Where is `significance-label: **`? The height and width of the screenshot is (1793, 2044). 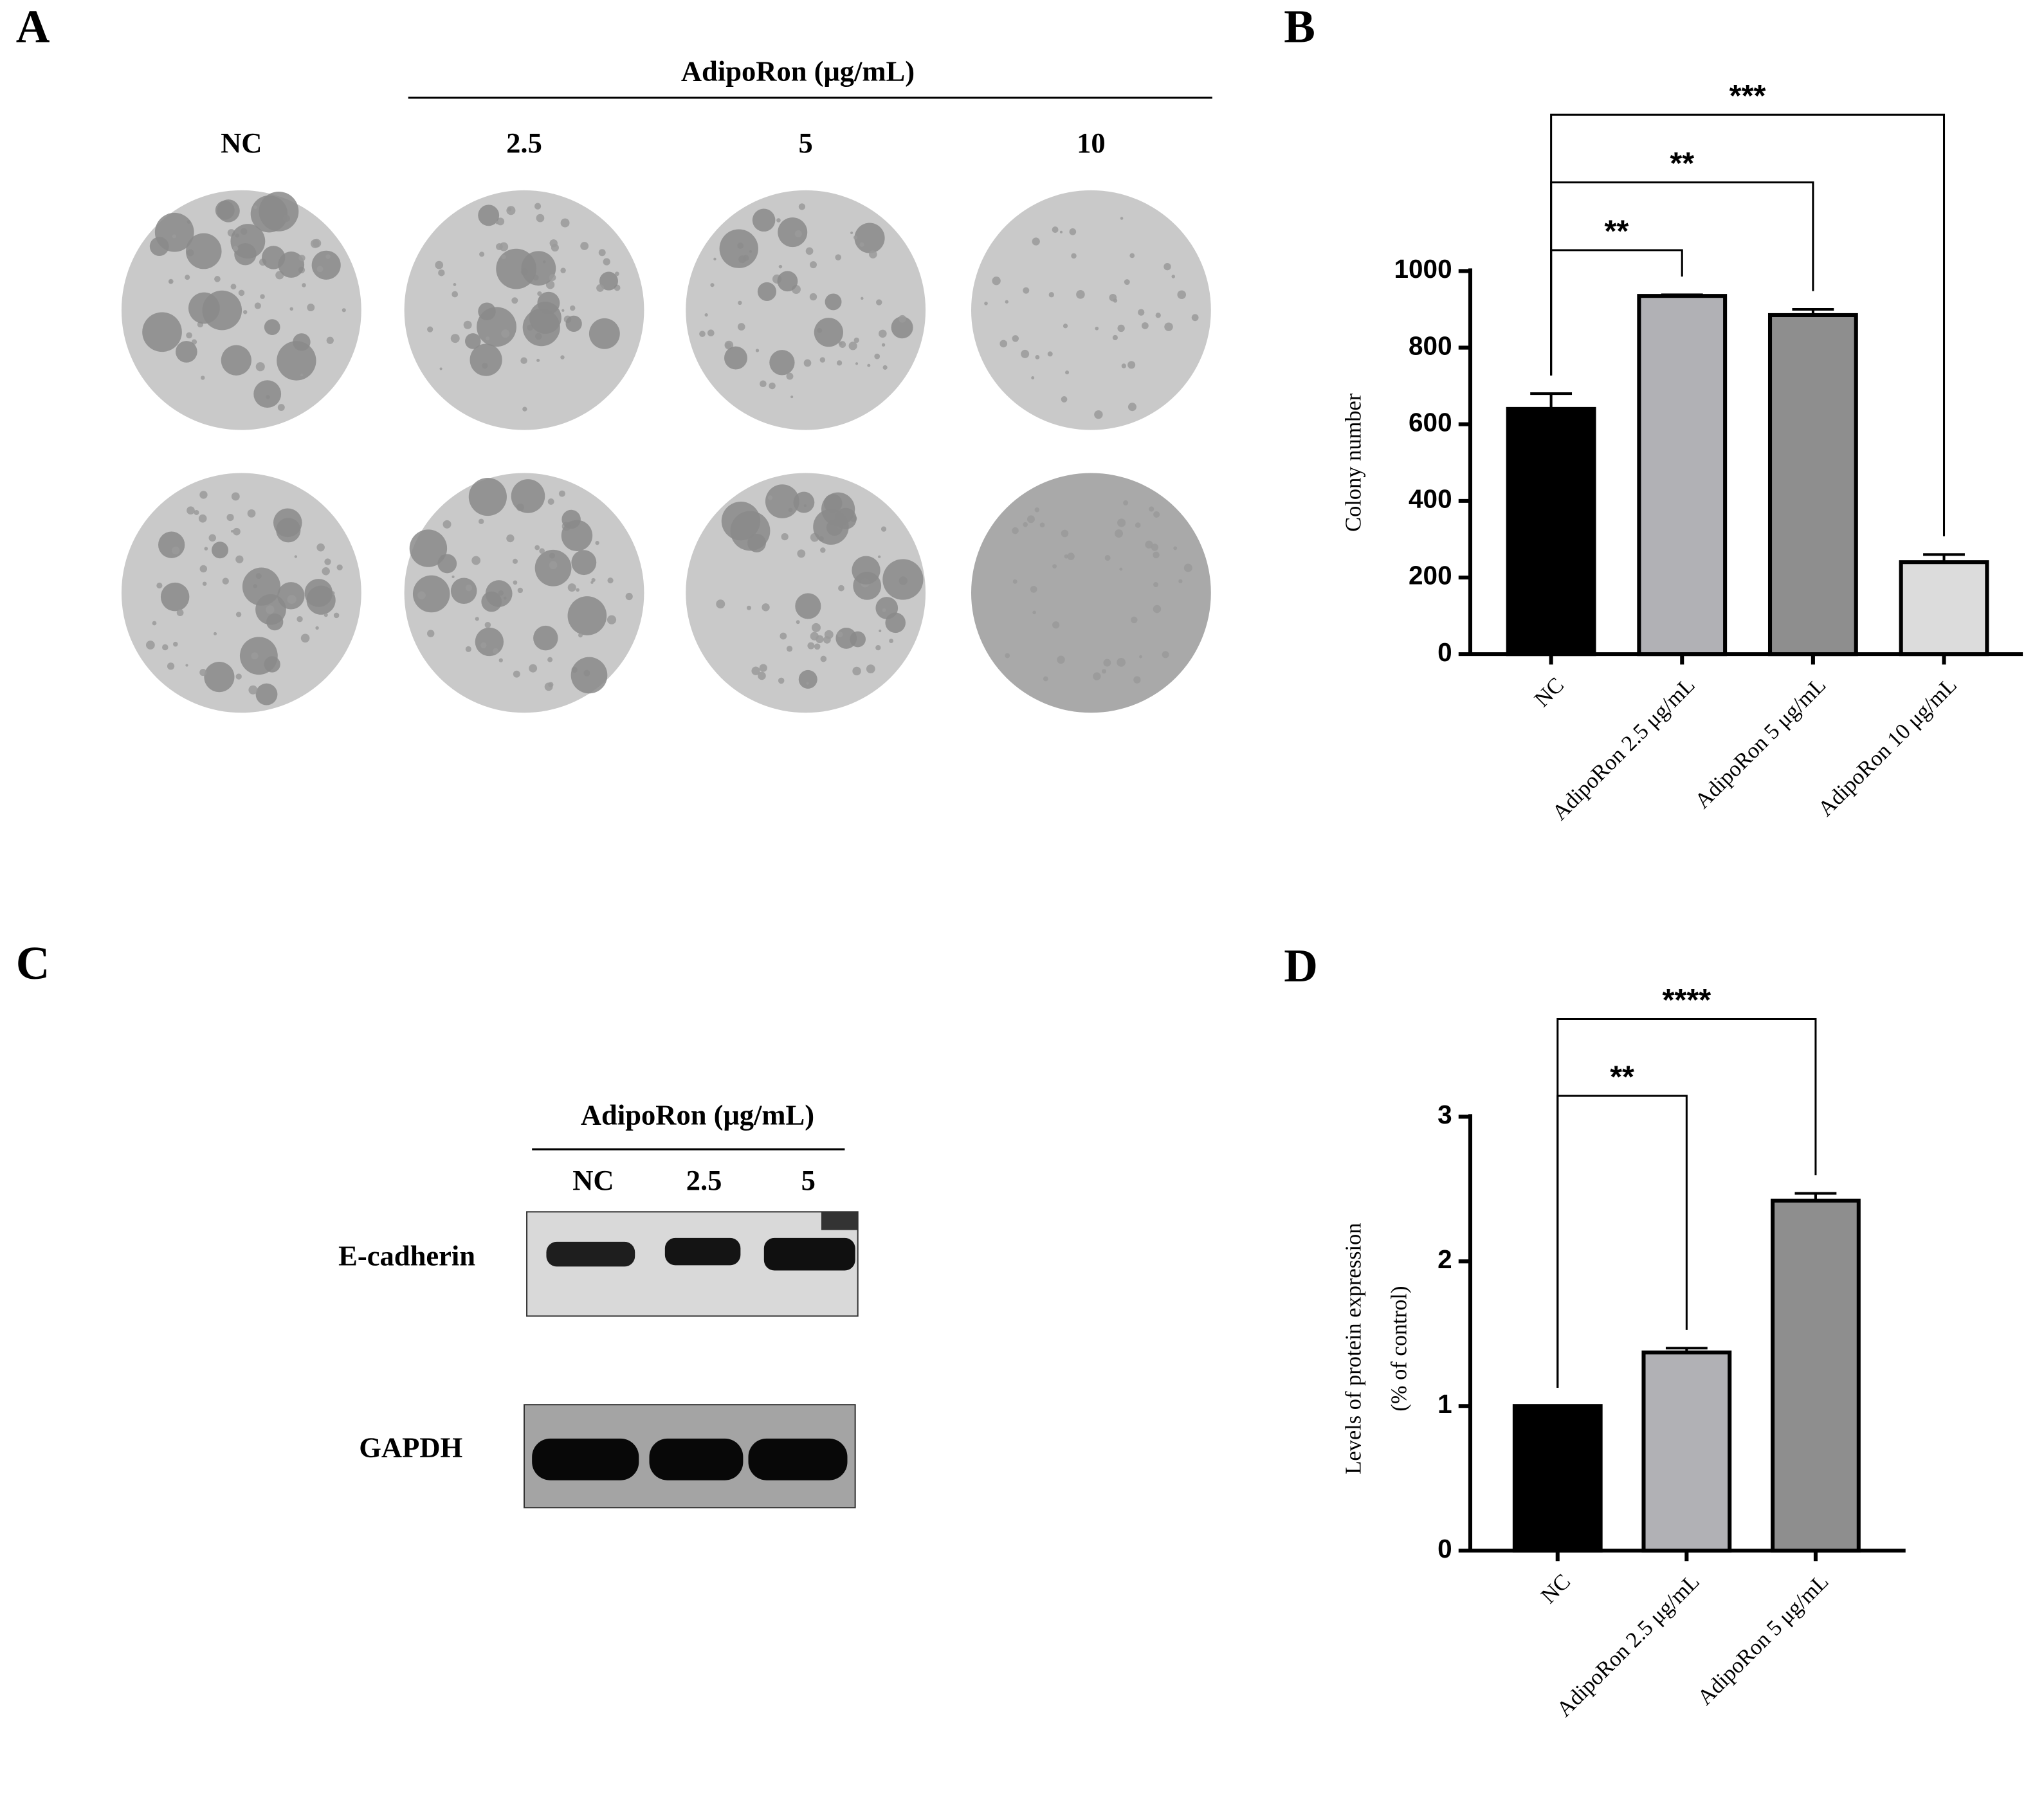
significance-label: ** is located at coordinates (1682, 163).